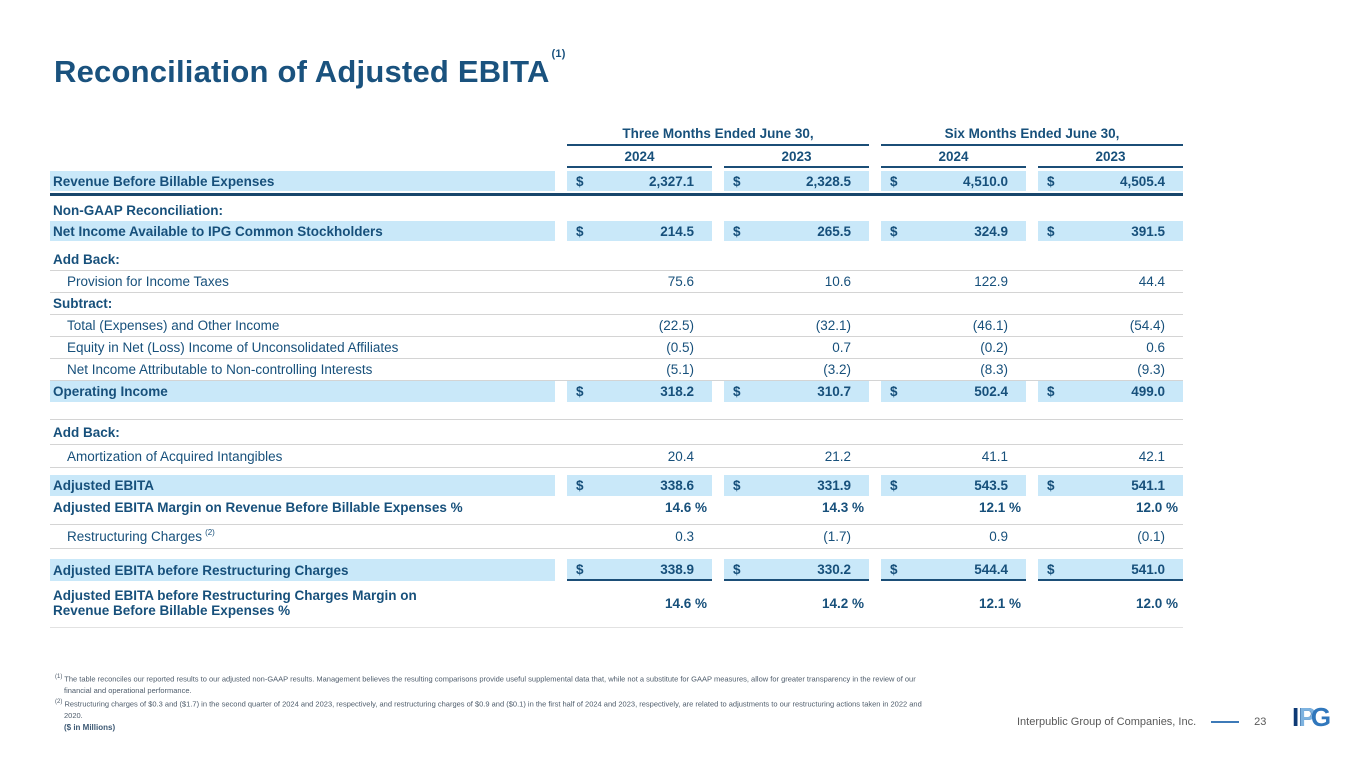 This screenshot has width=1365, height=768. What do you see at coordinates (302, 134) in the screenshot?
I see `header-spacer` at bounding box center [302, 134].